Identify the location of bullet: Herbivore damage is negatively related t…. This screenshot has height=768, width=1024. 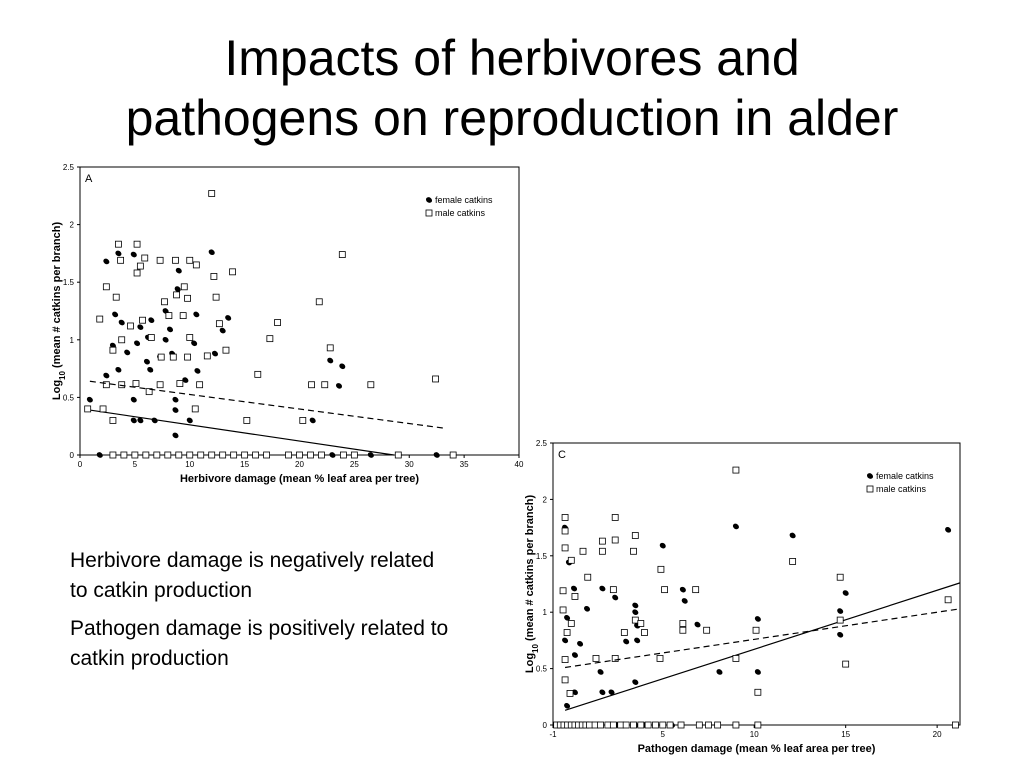
(252, 575).